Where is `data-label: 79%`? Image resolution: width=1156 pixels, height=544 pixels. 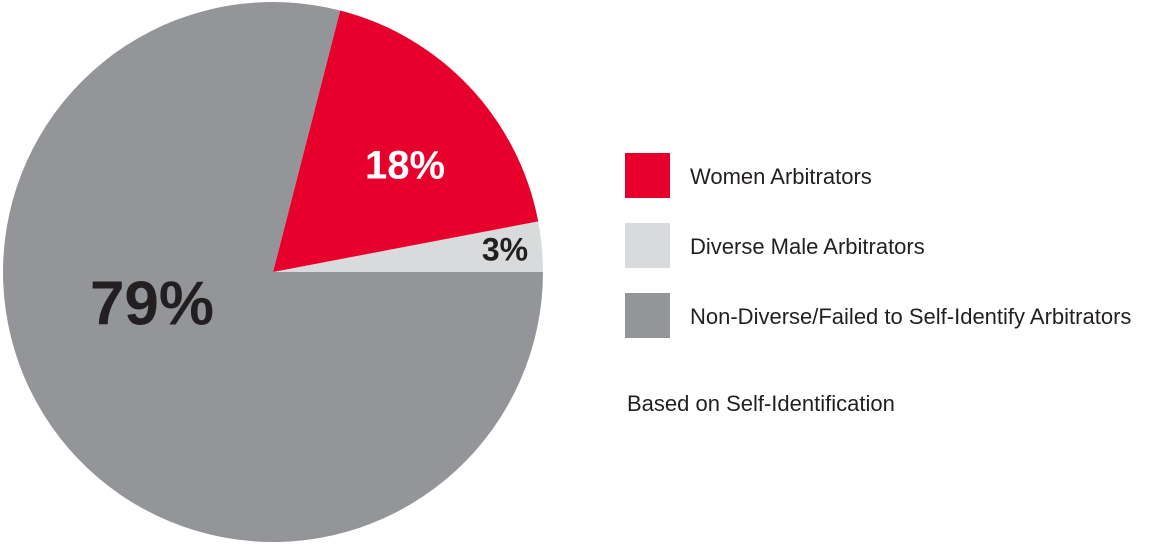 data-label: 79% is located at coordinates (152, 303).